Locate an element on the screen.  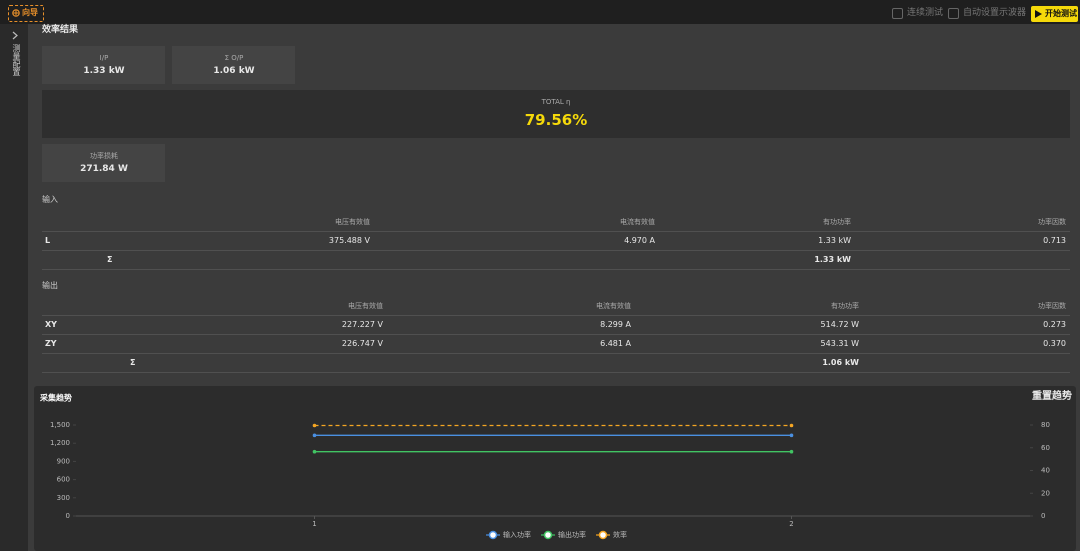
table-title: 输入 is located at coordinates (50, 199).